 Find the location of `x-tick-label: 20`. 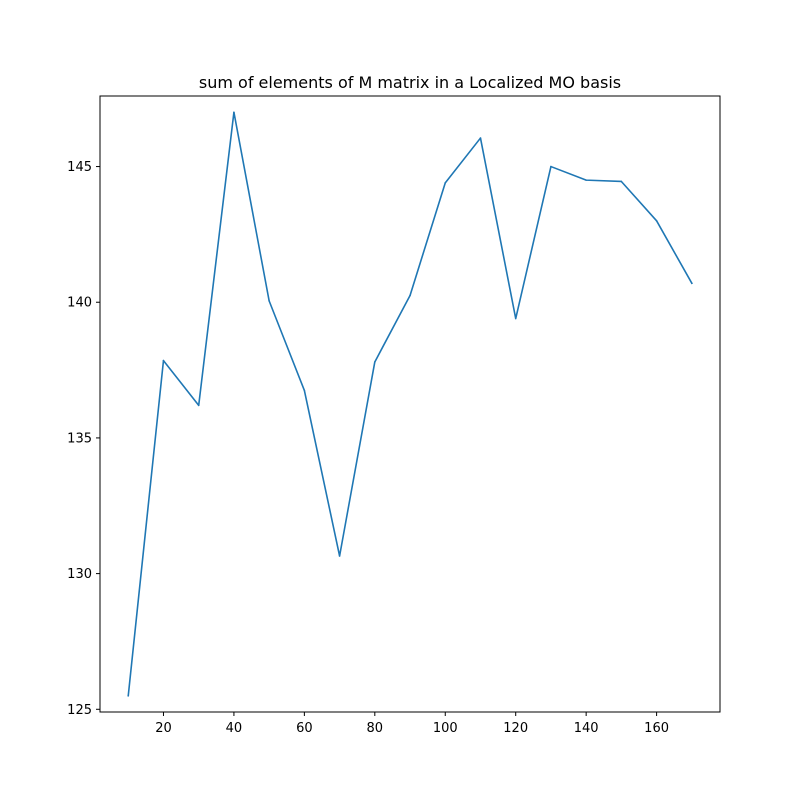

x-tick-label: 20 is located at coordinates (163, 728).